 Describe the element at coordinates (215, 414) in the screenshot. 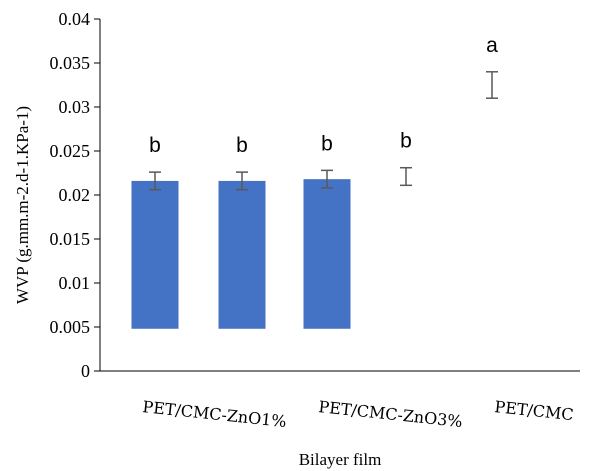

I see `x-category-label: PET/CMC-ZnO1%` at that location.